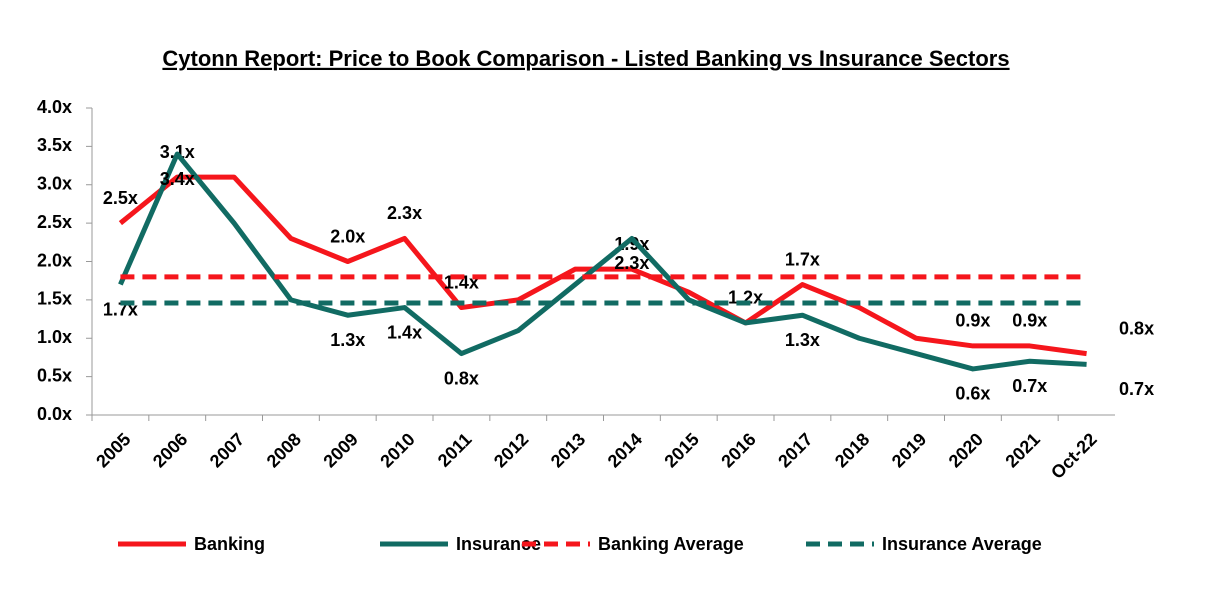 The width and height of the screenshot is (1224, 591). I want to click on data-label: 2.5x, so click(120, 198).